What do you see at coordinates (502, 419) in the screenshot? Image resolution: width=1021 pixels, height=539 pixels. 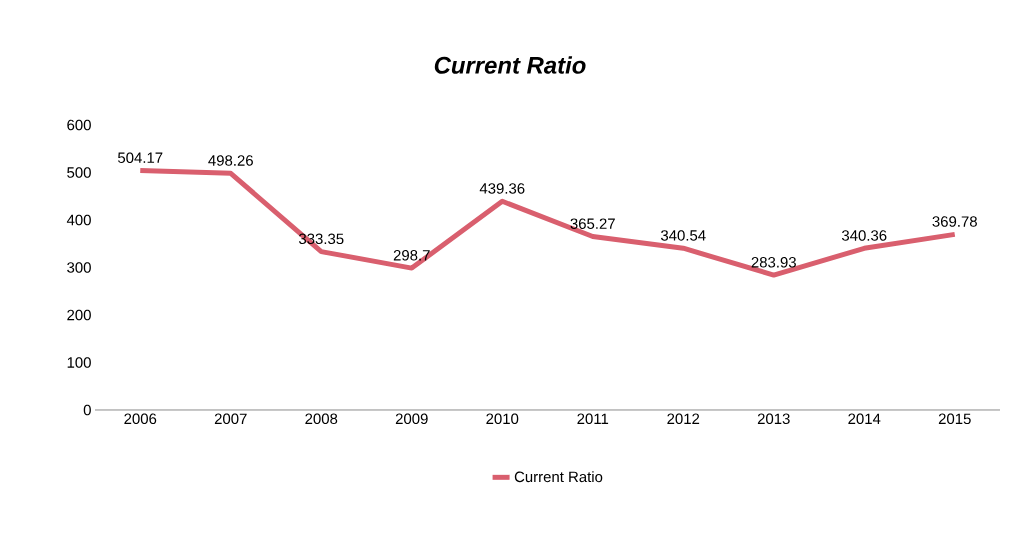 I see `x-tick-label: 2010` at bounding box center [502, 419].